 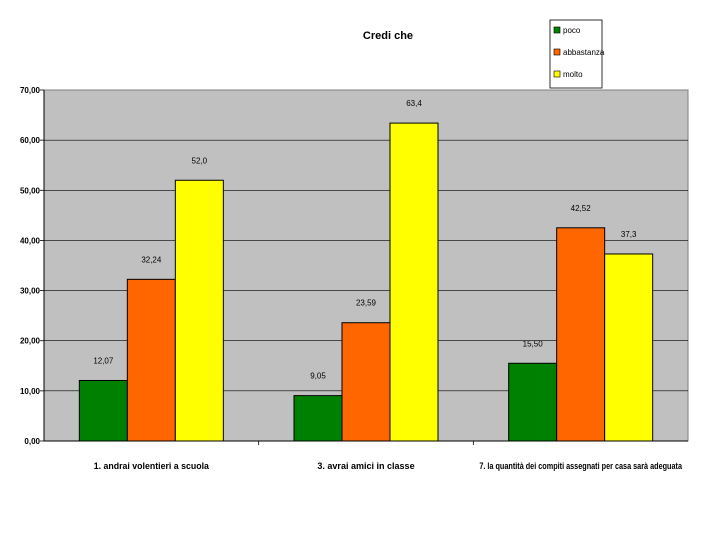 What do you see at coordinates (32, 441) in the screenshot?
I see `y-tick-label: 0,00` at bounding box center [32, 441].